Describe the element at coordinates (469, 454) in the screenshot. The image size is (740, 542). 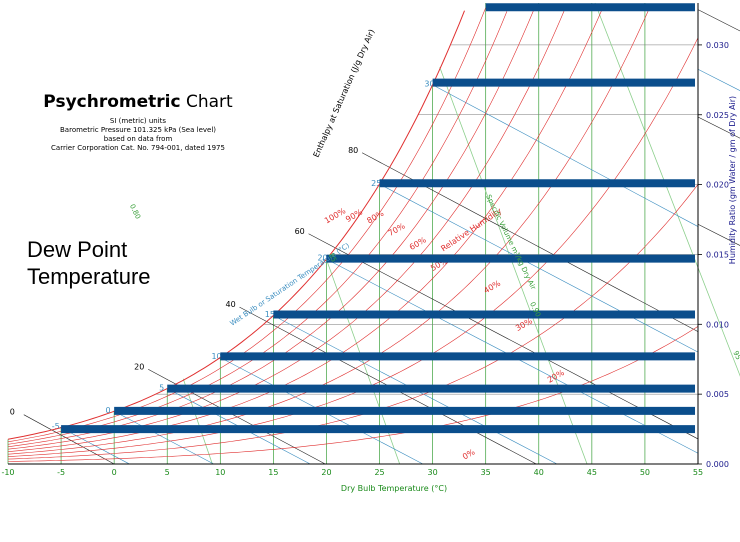
I see `rh-label: 0%` at that location.